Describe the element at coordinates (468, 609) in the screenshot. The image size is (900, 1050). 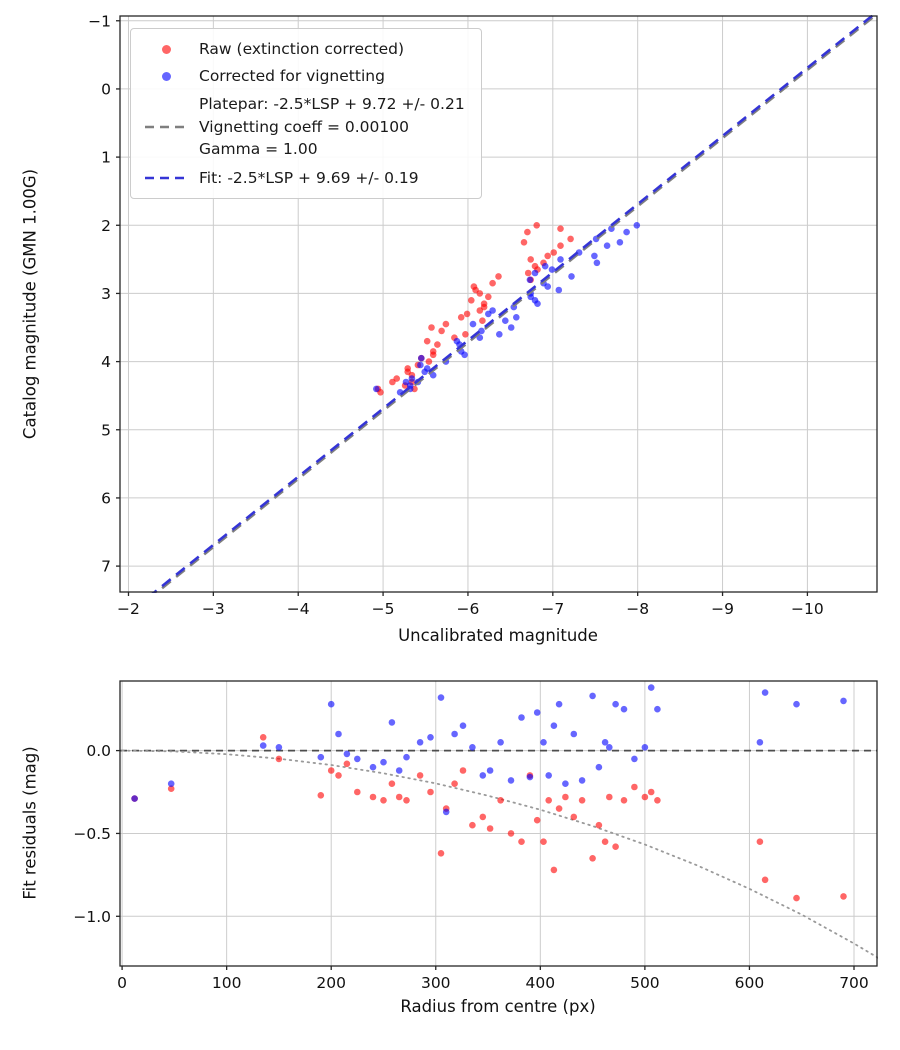
I see `svg-text: −6` at that location.